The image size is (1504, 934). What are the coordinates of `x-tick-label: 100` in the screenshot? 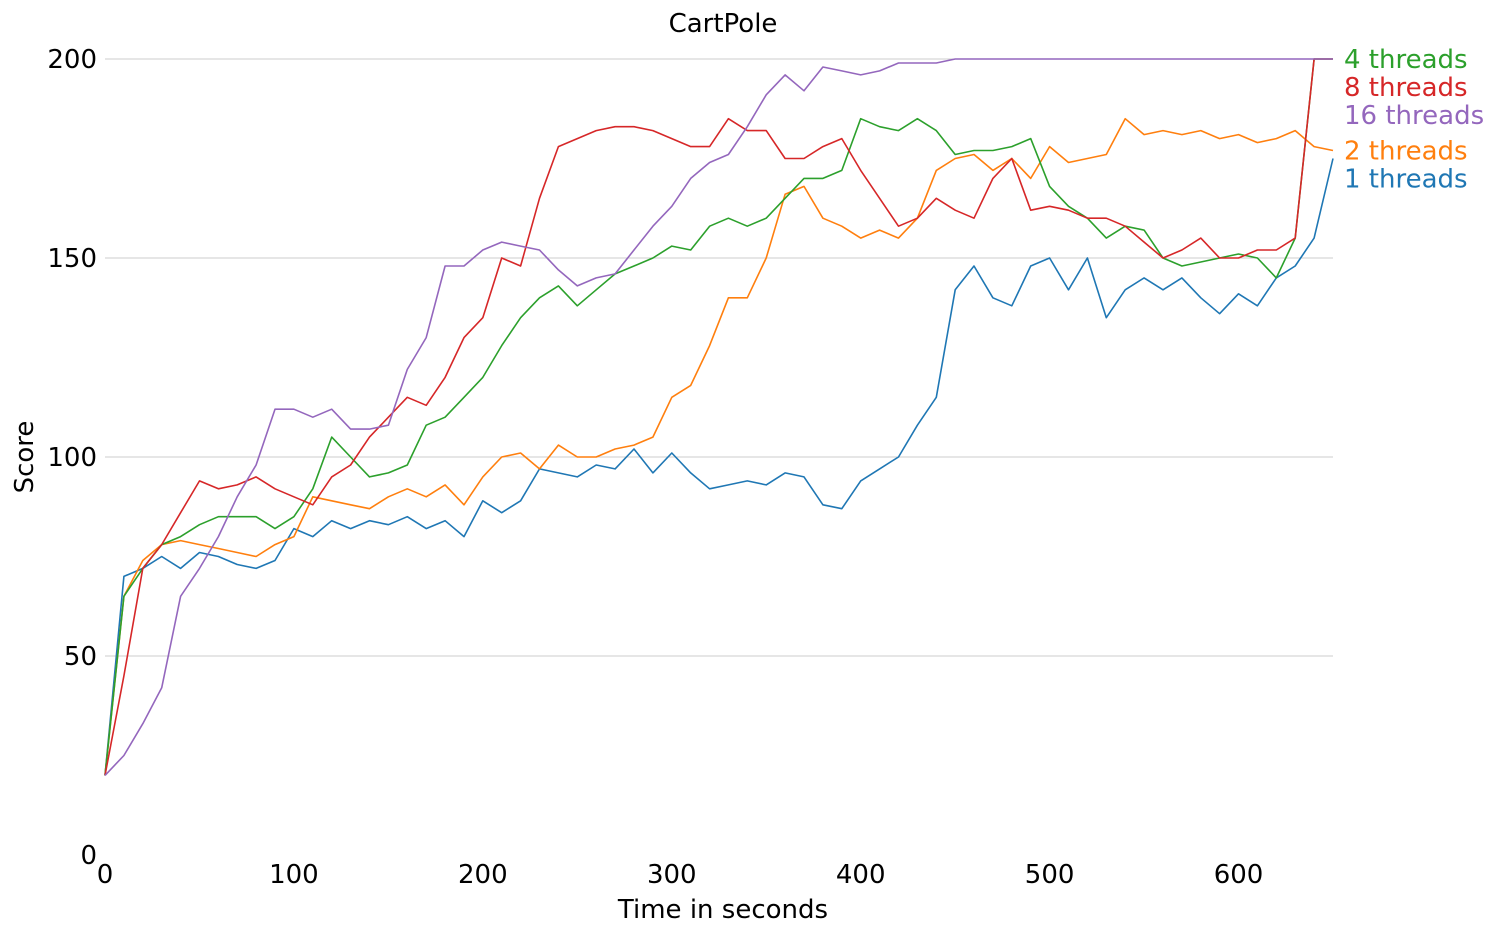 It's located at (294, 875).